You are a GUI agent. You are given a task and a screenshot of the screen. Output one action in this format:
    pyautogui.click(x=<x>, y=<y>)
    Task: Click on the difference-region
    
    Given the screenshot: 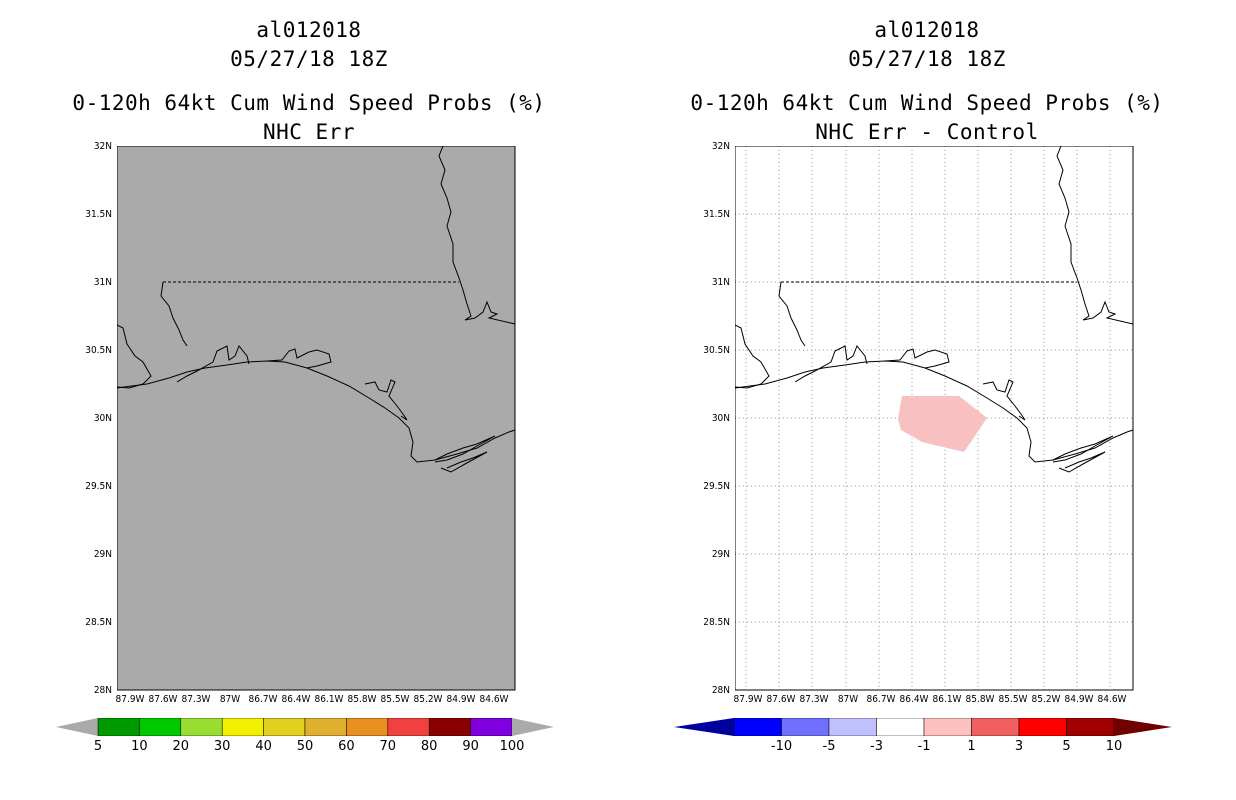 What is the action you would take?
    pyautogui.click(x=942, y=424)
    